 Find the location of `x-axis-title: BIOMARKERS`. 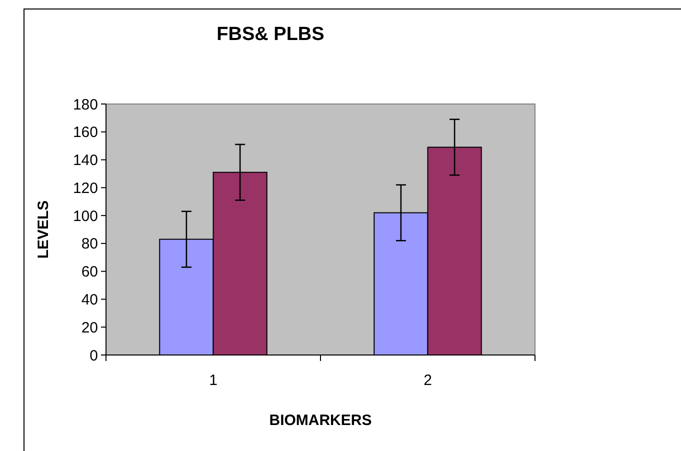

x-axis-title: BIOMARKERS is located at coordinates (320, 420).